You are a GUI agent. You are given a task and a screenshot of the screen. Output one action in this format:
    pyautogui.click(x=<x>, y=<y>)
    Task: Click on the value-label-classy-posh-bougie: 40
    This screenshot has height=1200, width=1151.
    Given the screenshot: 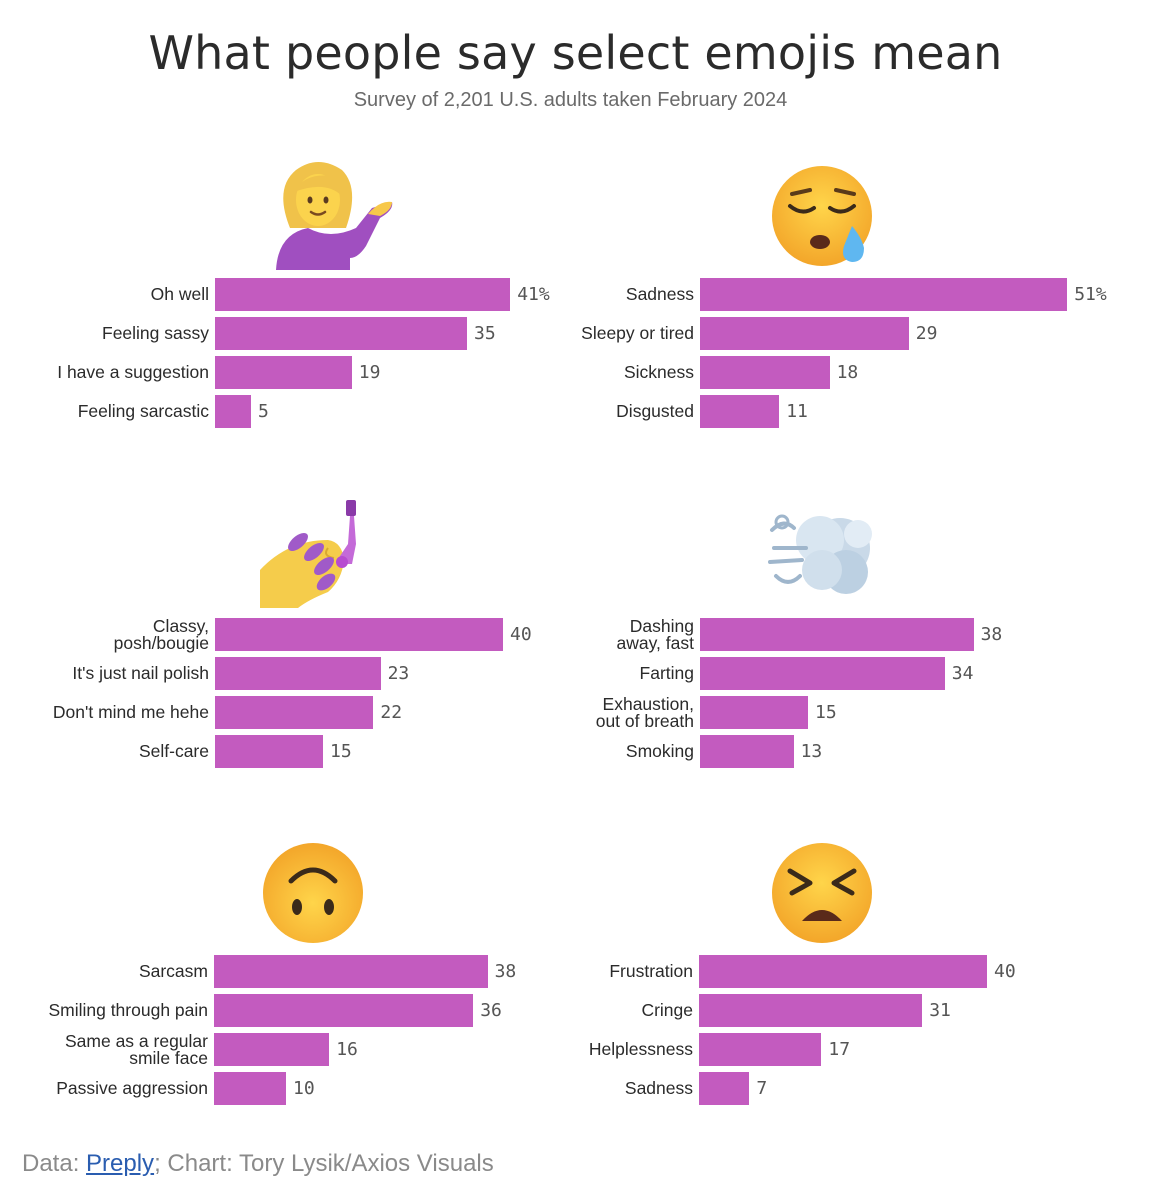 What is the action you would take?
    pyautogui.click(x=521, y=634)
    